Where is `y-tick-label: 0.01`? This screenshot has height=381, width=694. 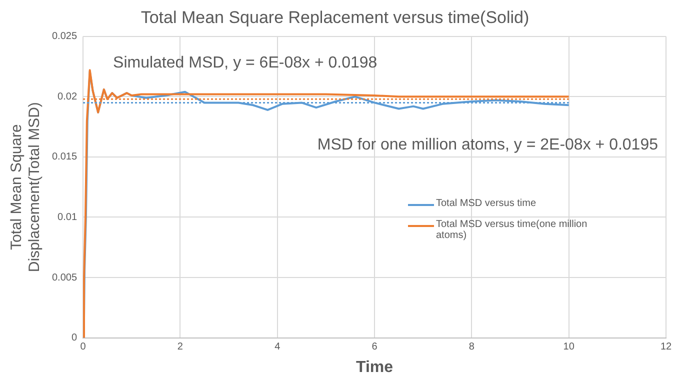
y-tick-label: 0.01 is located at coordinates (68, 217).